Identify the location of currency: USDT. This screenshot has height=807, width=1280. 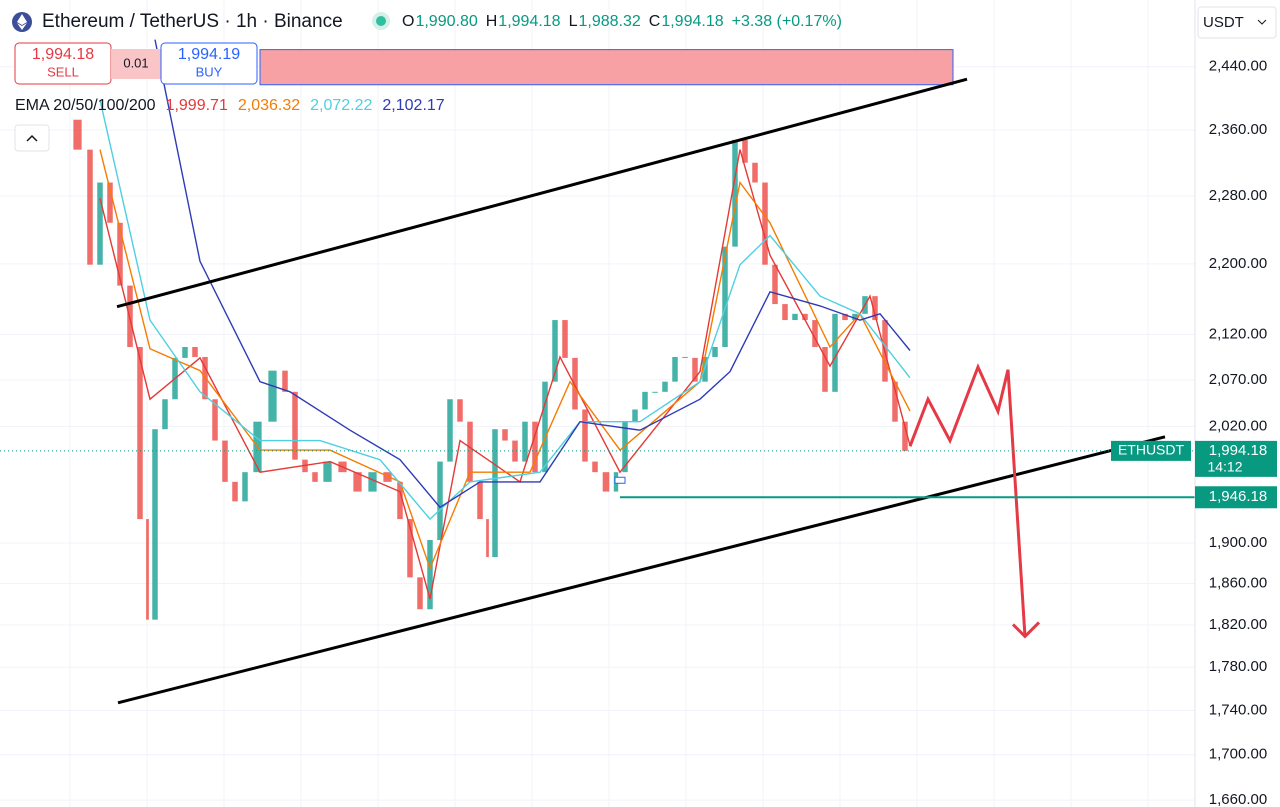
(1223, 22).